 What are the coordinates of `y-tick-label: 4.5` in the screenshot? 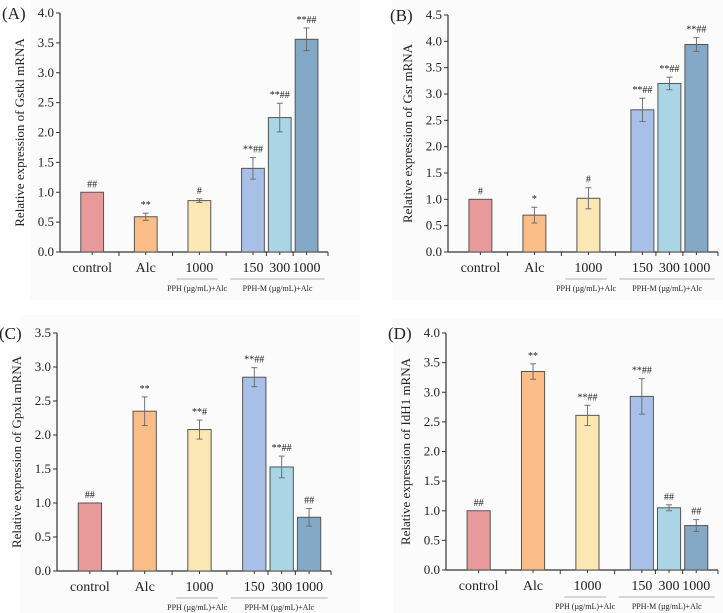 It's located at (434, 14).